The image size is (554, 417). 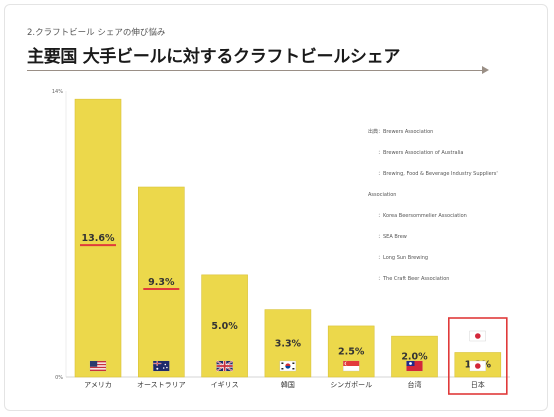 I want to click on y-tick-label: 14%, so click(x=57, y=92).